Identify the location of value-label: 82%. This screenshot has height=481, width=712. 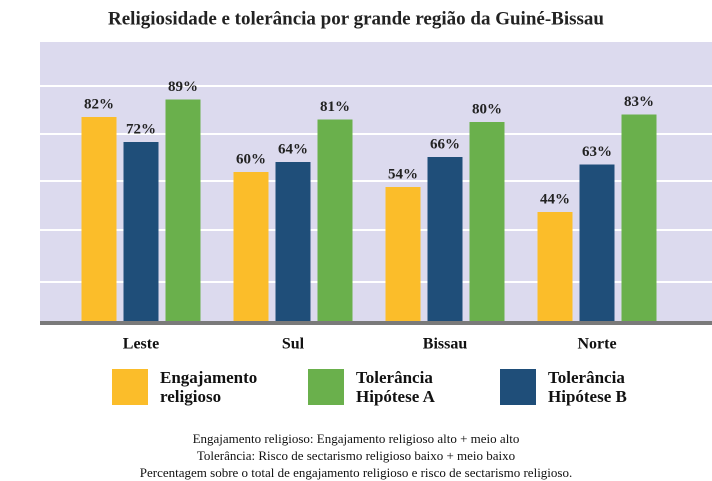
(99, 104).